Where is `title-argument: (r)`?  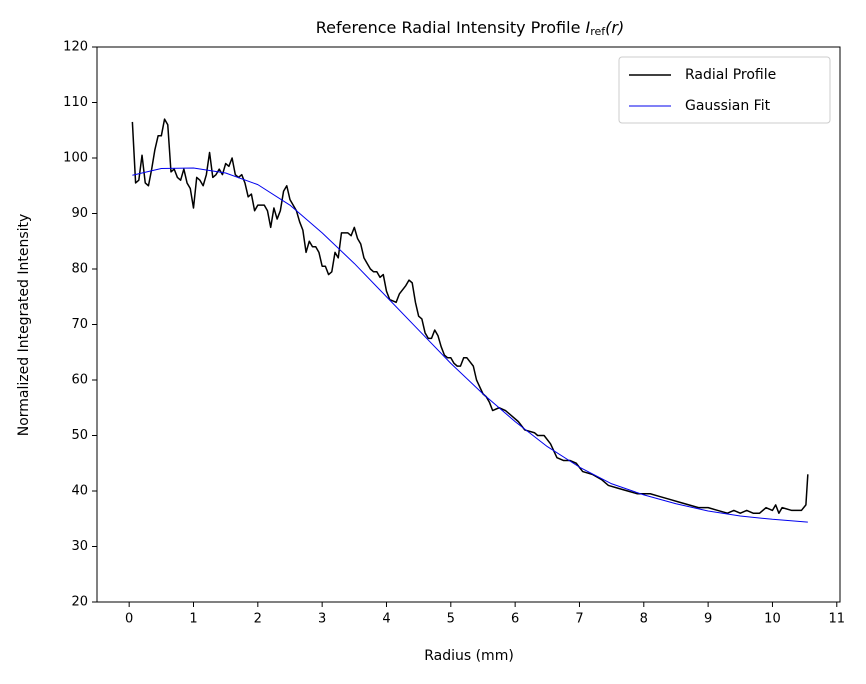
title-argument: (r) is located at coordinates (614, 27).